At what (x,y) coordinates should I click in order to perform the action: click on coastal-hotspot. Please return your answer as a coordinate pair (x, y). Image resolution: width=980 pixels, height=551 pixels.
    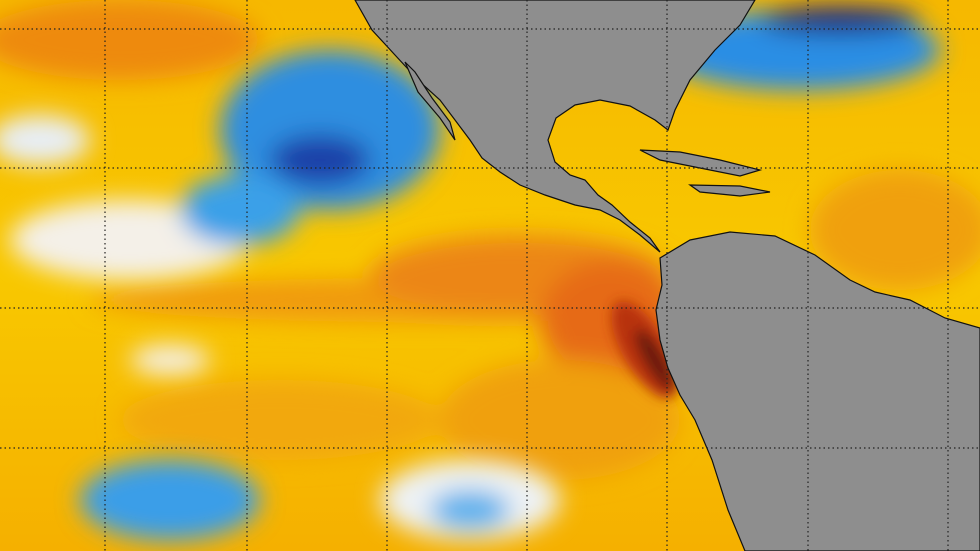
    Looking at the image, I should click on (645, 350).